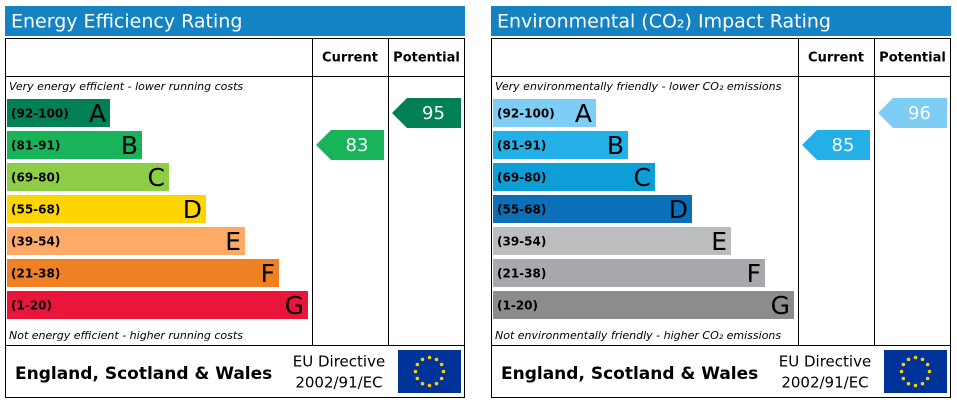 Image resolution: width=957 pixels, height=404 pixels. Describe the element at coordinates (126, 22) in the screenshot. I see `panel-title: Energy Efficiency Rating` at that location.